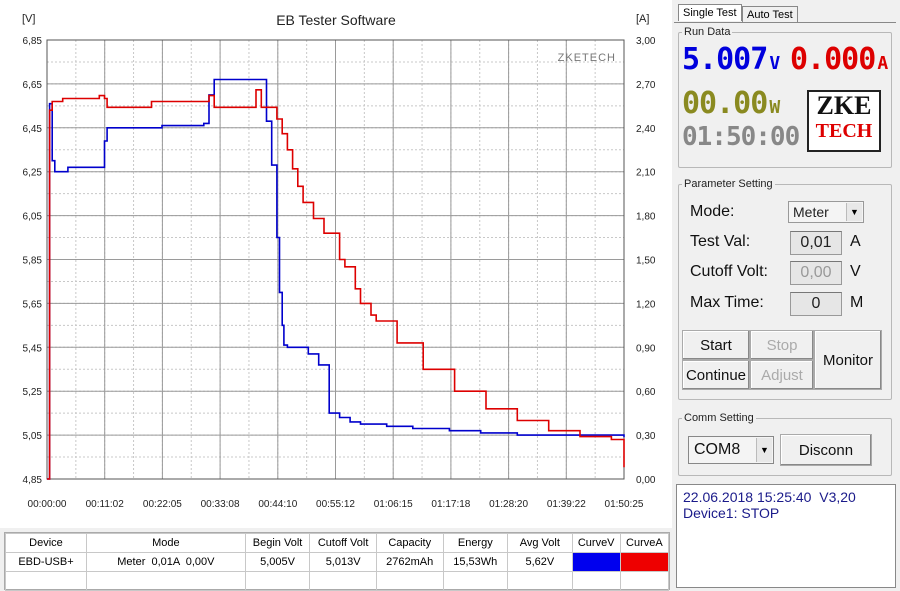 The width and height of the screenshot is (900, 591). I want to click on adjust-button: Adjust, so click(782, 375).